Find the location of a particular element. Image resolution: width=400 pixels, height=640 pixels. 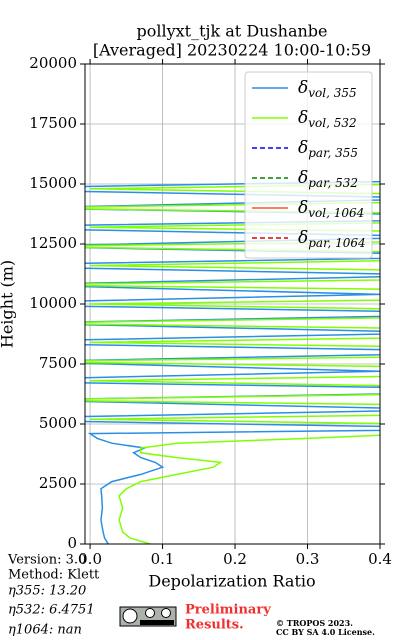

copyright-note: © TROPOS 2023. is located at coordinates (314, 623).